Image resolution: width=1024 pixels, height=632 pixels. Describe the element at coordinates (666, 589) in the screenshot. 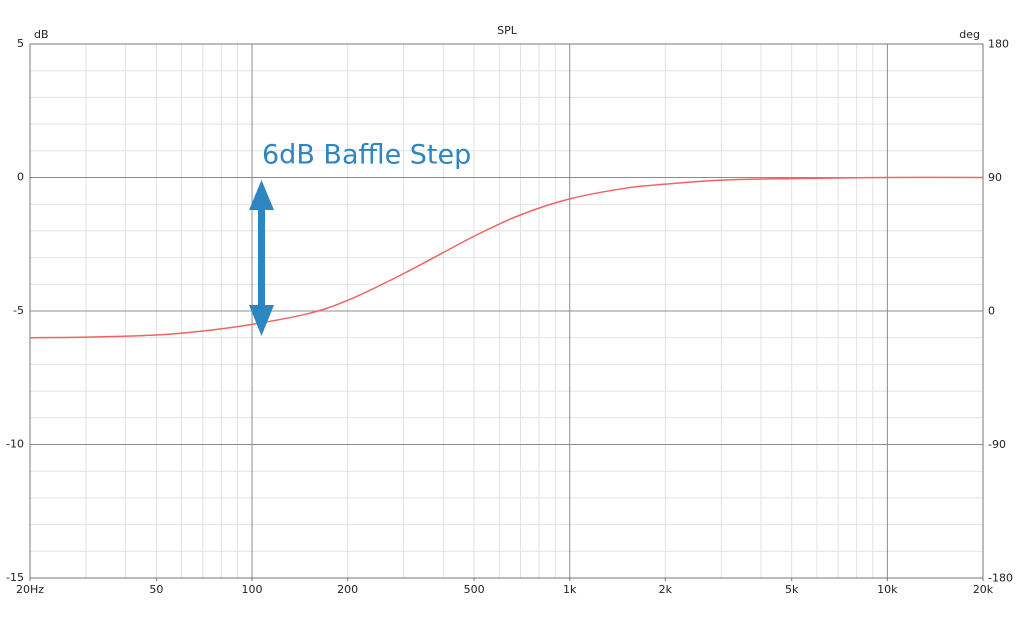

I see `x-tick-label: 2k` at that location.